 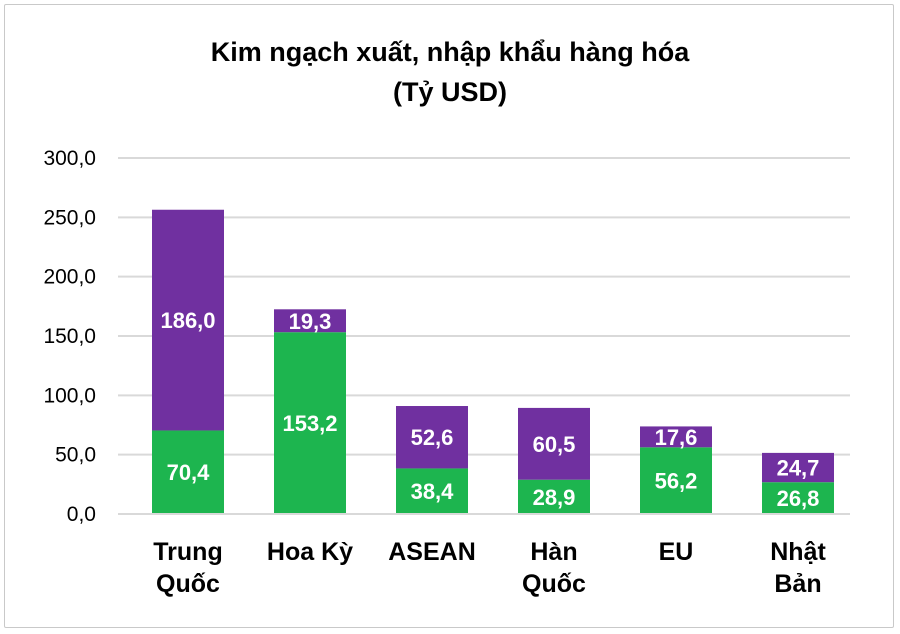 I want to click on data-label: 17,6, so click(x=676, y=437).